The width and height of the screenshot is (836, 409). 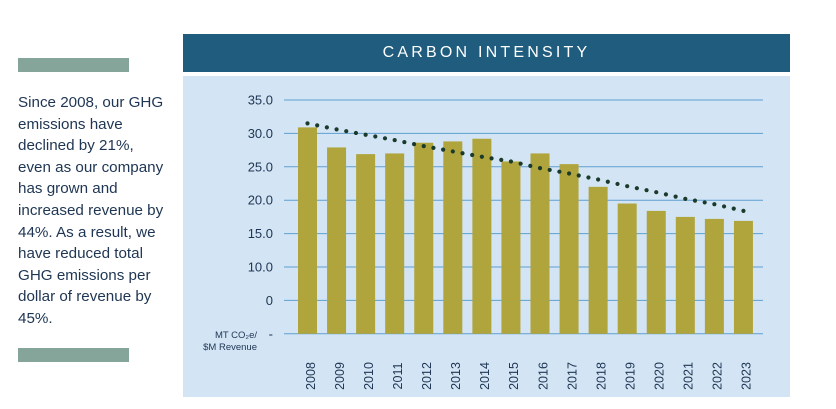 What do you see at coordinates (236, 335) in the screenshot?
I see `y-unit-label-line1: MT CO₂e/` at bounding box center [236, 335].